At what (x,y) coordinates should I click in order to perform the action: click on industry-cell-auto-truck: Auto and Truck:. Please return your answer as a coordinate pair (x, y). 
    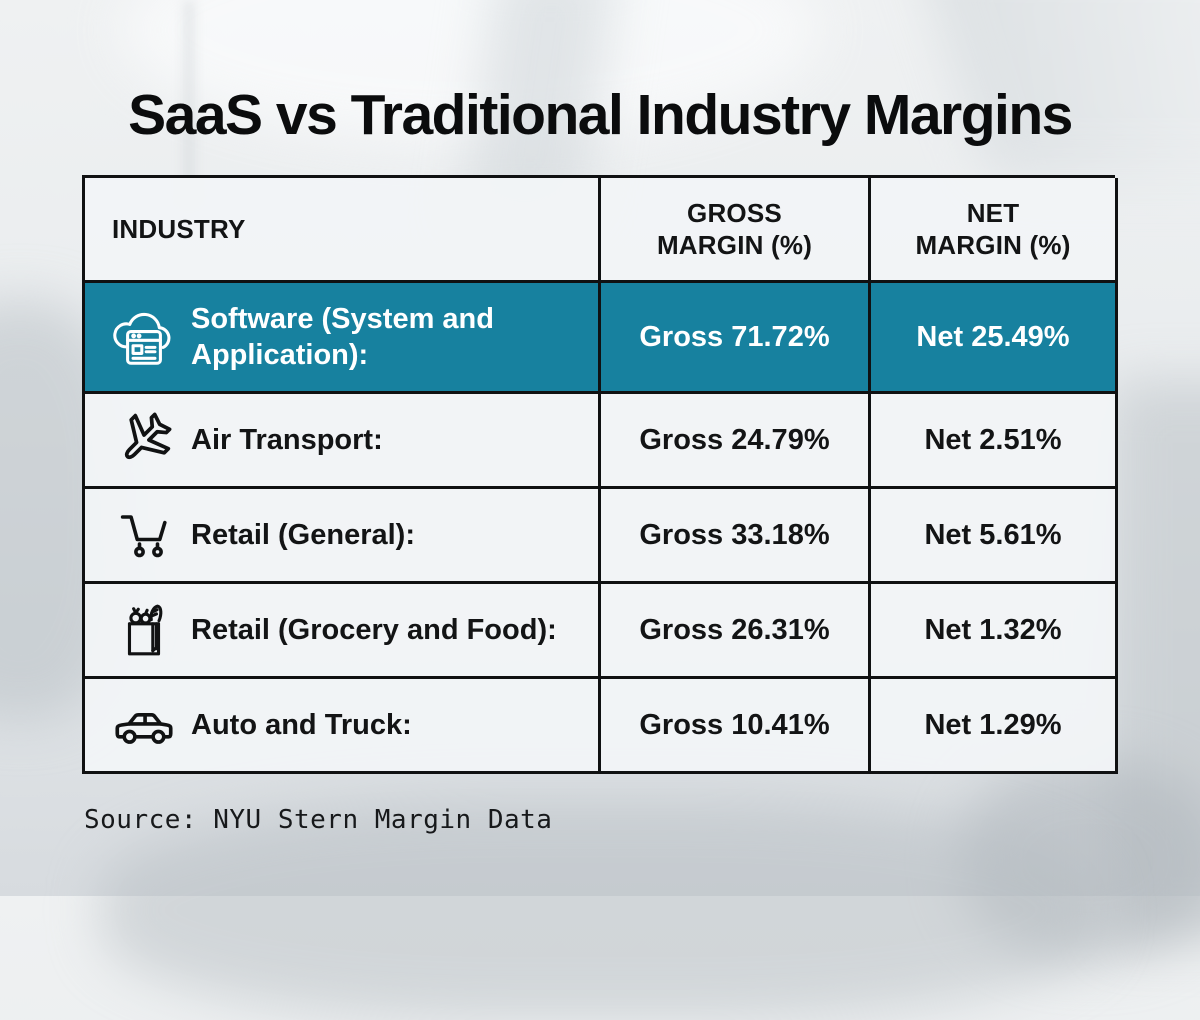
    Looking at the image, I should click on (343, 726).